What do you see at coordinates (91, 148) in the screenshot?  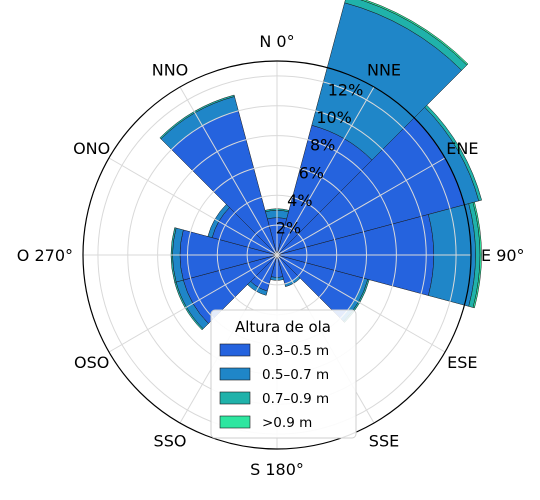 I see `direction-label-10: ONO` at bounding box center [91, 148].